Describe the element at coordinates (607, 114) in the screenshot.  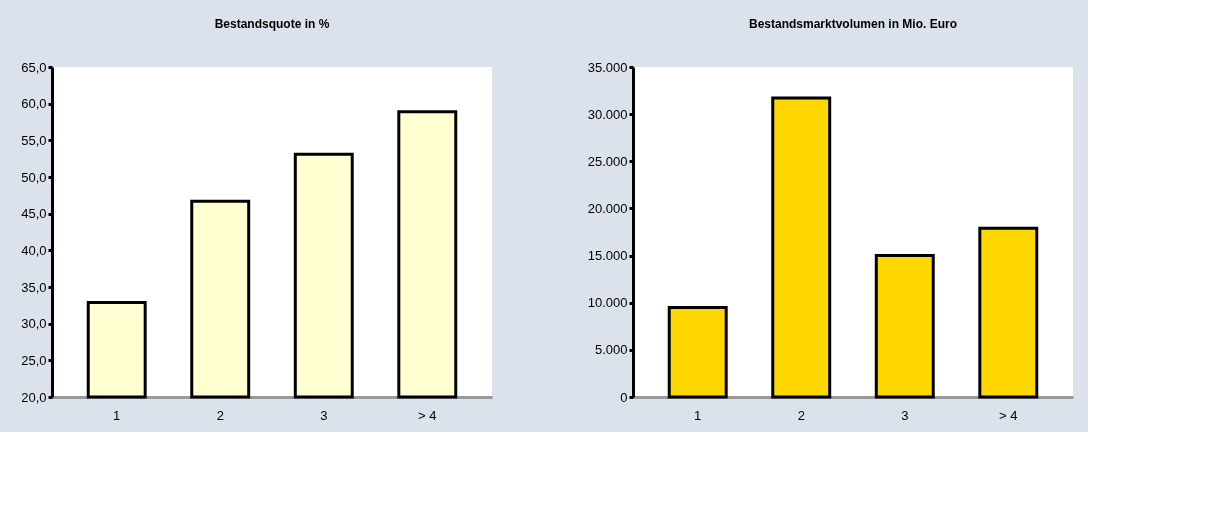
I see `y-tick-label: 30.000` at that location.